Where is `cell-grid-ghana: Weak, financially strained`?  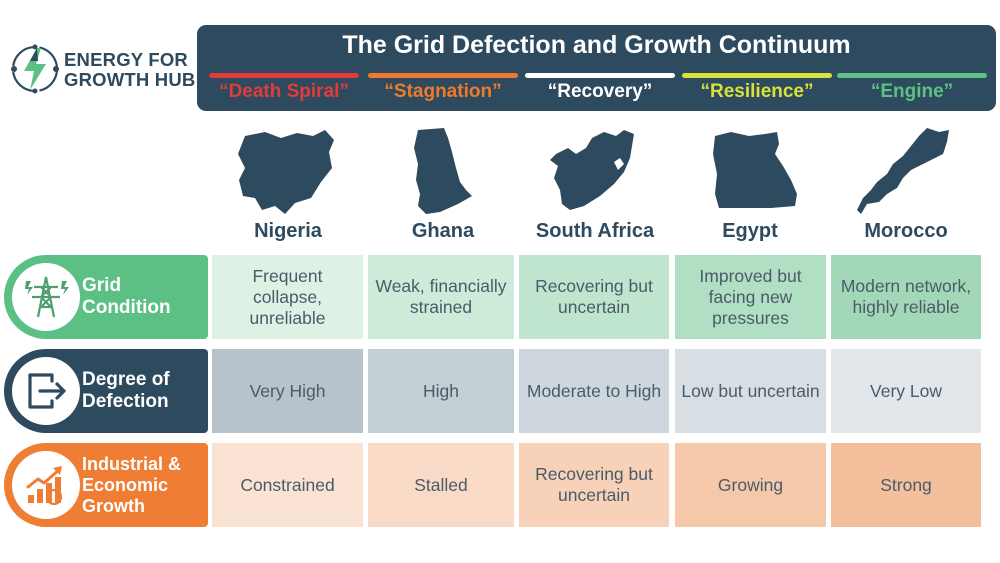 cell-grid-ghana: Weak, financially strained is located at coordinates (441, 297).